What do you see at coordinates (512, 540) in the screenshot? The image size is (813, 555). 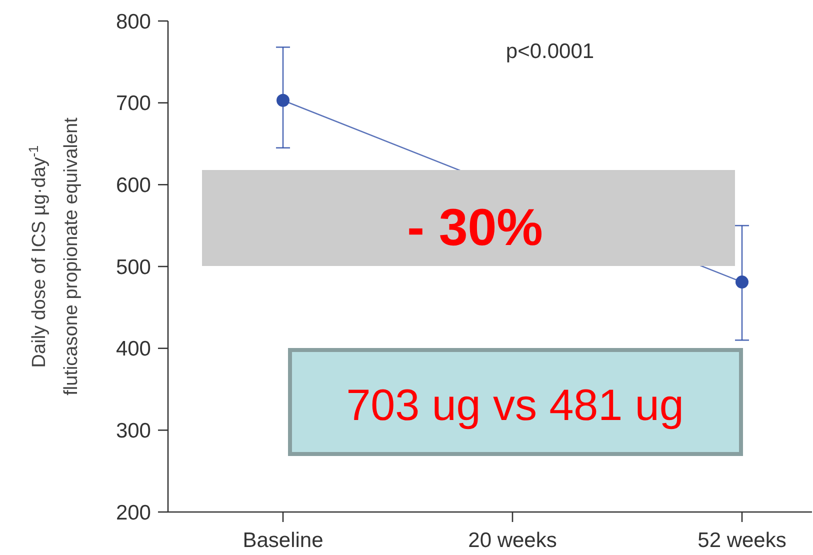 I see `x-tick-label: 20 weeks` at bounding box center [512, 540].